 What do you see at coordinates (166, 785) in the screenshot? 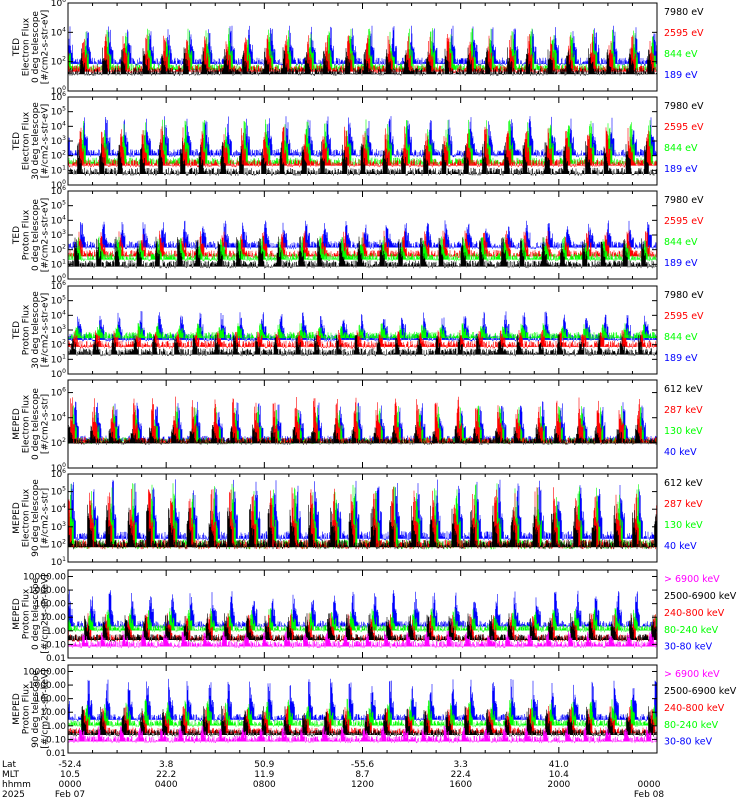
I see `x-tick-label: 0400` at bounding box center [166, 785].